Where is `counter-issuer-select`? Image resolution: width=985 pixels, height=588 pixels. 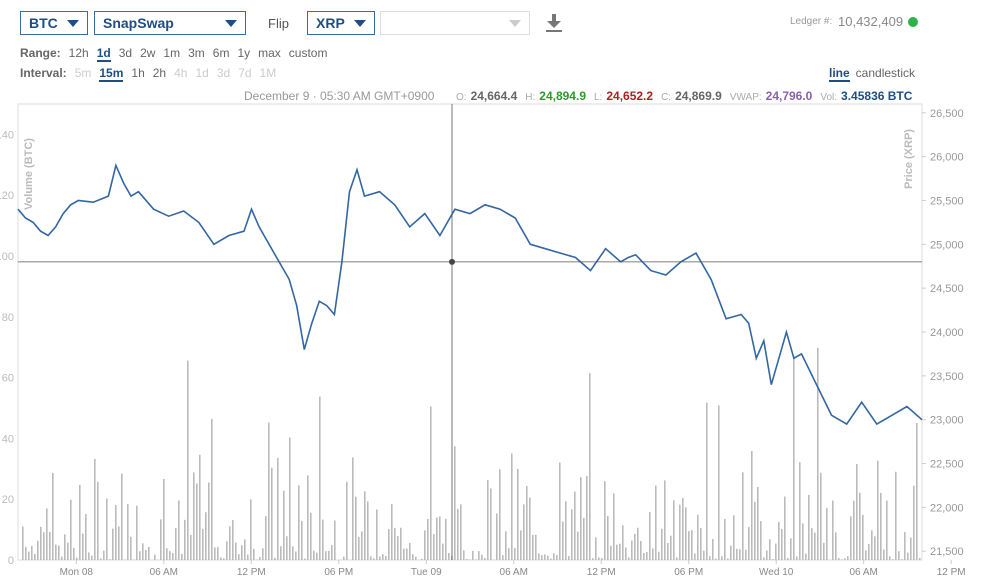
counter-issuer-select is located at coordinates (455, 23).